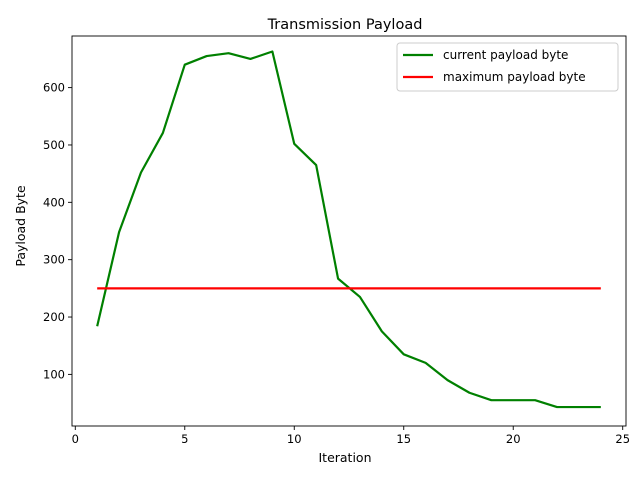 The height and width of the screenshot is (480, 640). What do you see at coordinates (57, 231) in the screenshot?
I see `y-axis: 100 200 300 400 500 600` at bounding box center [57, 231].